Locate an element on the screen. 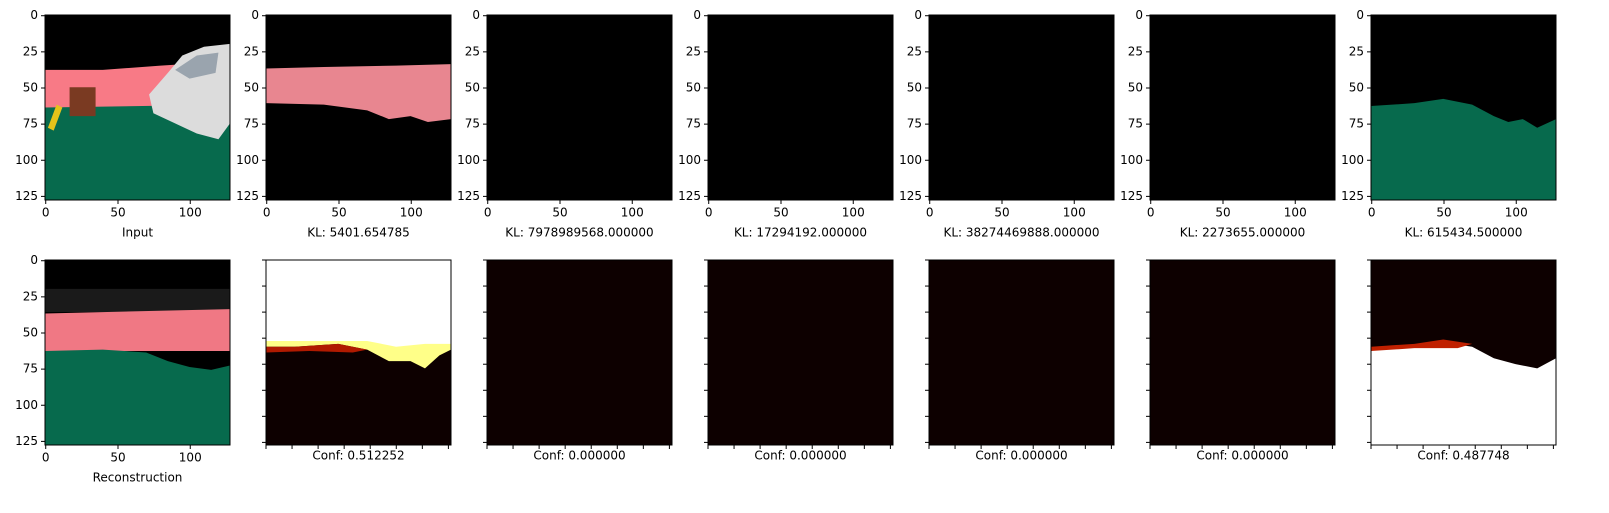 The height and width of the screenshot is (513, 1609). x-label: Reconstruction is located at coordinates (138, 478).